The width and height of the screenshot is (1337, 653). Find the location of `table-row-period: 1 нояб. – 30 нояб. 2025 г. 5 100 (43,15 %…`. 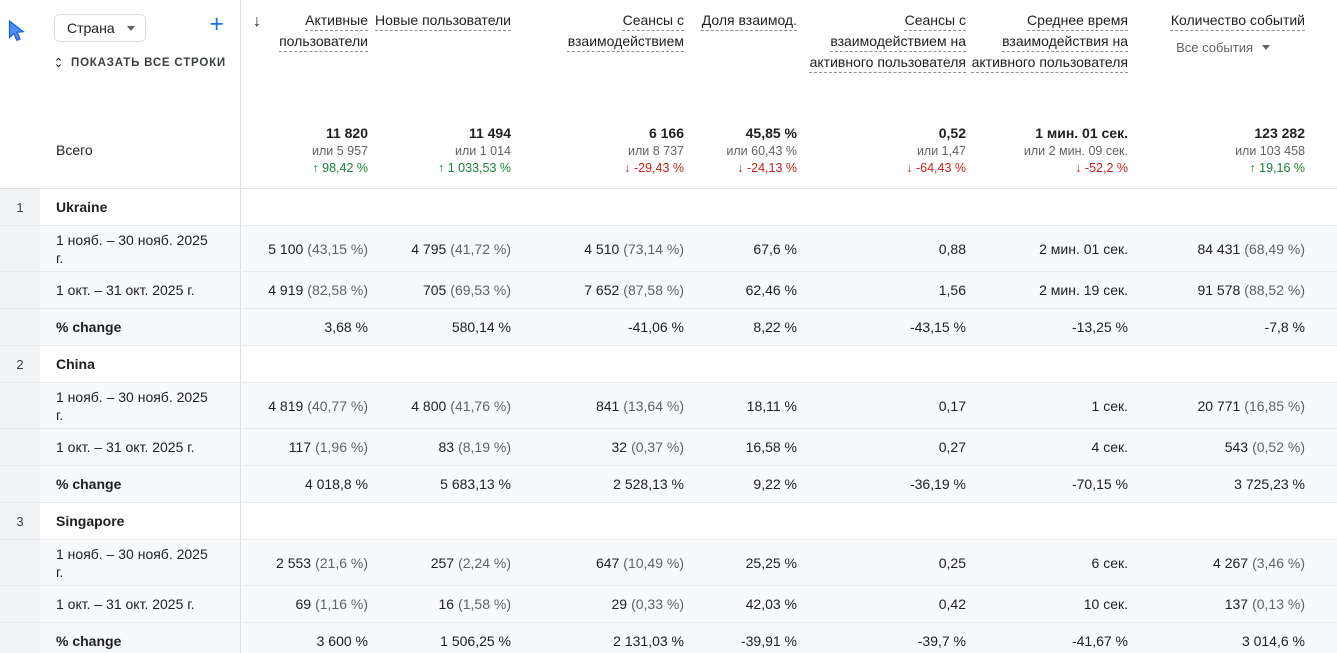

table-row-period: 1 нояб. – 30 нояб. 2025 г. 5 100 (43,15 %… is located at coordinates (668, 249).